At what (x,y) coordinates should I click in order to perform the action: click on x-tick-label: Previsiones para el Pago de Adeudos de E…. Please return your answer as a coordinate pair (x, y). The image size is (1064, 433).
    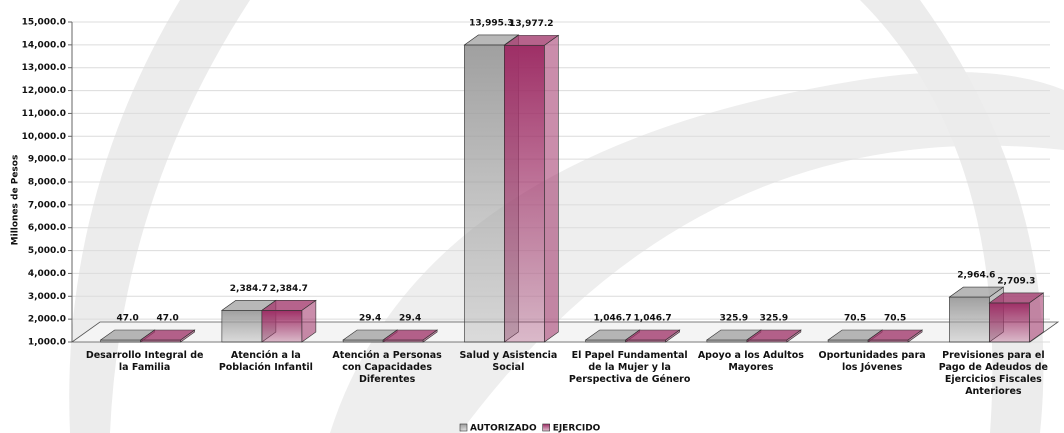
    Looking at the image, I should click on (993, 373).